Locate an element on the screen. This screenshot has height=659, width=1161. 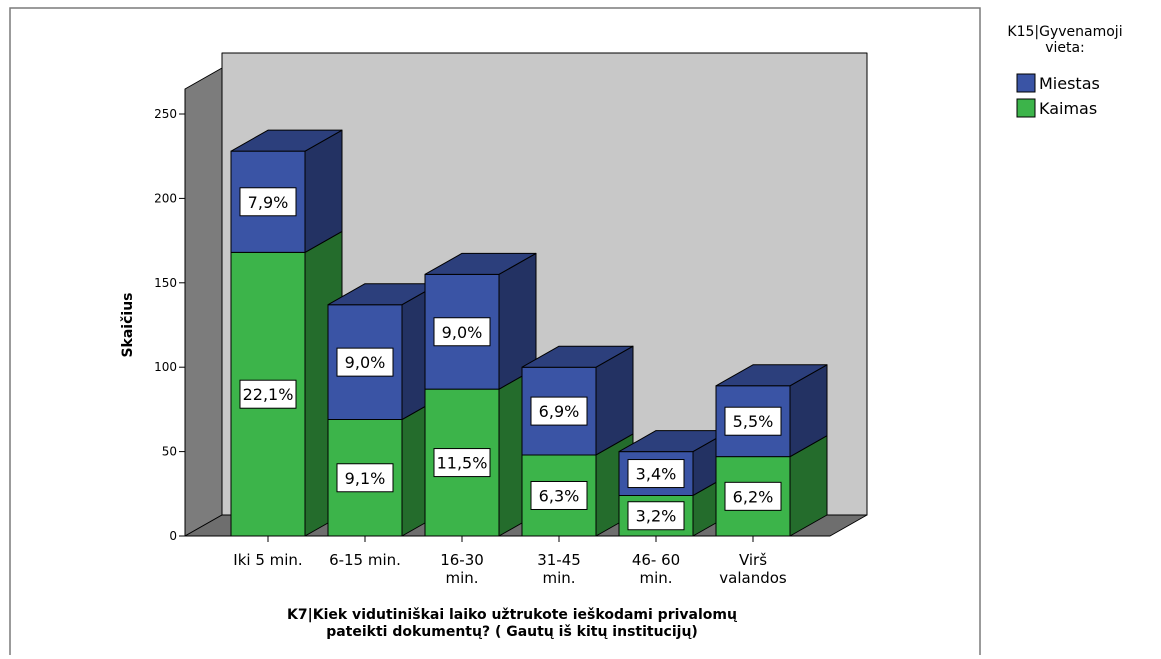
side-wall is located at coordinates (203, 302).